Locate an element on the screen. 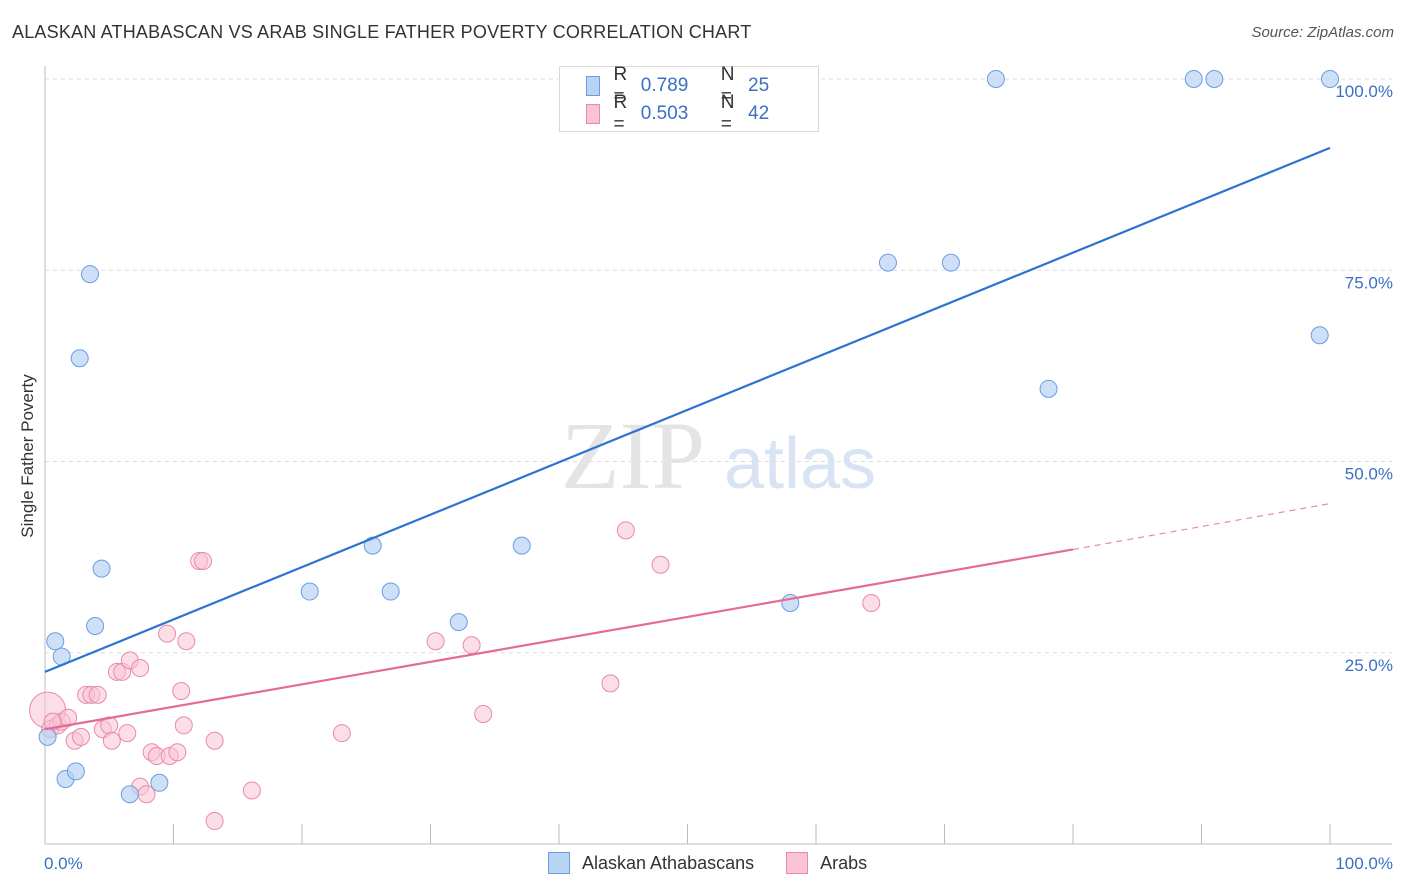 This screenshot has height=892, width=1406. legend-item-athabascan: Alaskan Athabascans is located at coordinates (651, 863).